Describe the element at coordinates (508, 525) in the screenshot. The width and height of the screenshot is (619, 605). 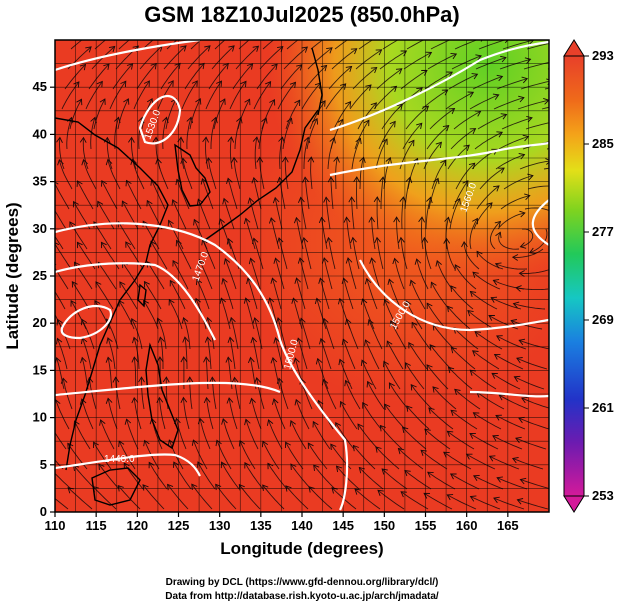
I see `x-tick-label: 165` at that location.